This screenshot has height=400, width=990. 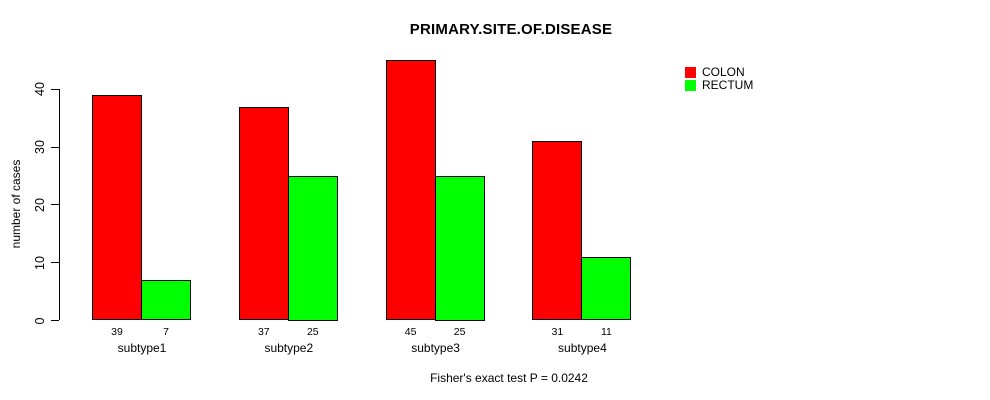 What do you see at coordinates (117, 208) in the screenshot?
I see `bar-colon-subtype1` at bounding box center [117, 208].